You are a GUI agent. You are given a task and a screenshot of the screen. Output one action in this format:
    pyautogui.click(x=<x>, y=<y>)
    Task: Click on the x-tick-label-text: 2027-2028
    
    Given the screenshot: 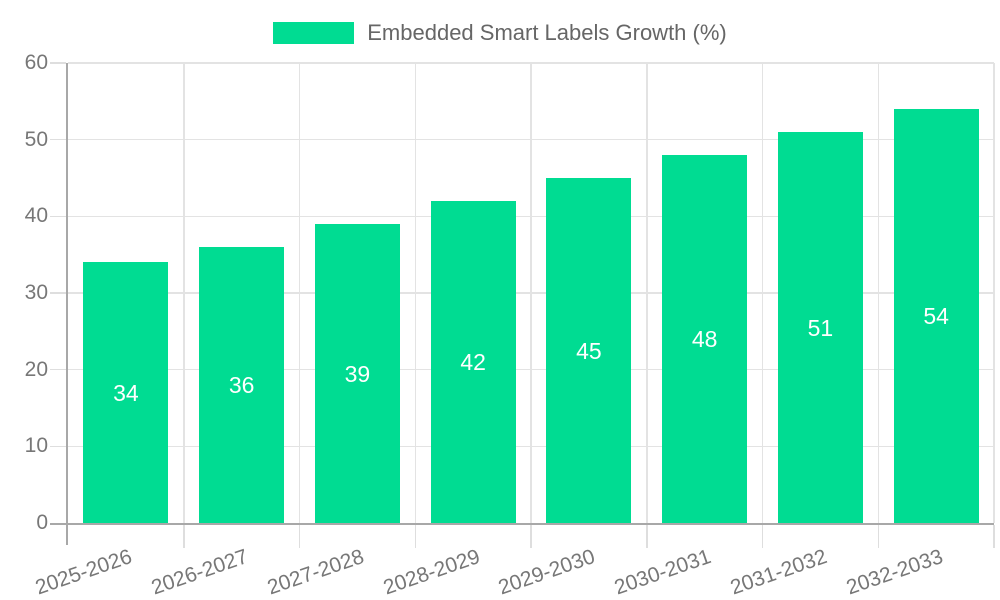 What is the action you would take?
    pyautogui.click(x=315, y=572)
    